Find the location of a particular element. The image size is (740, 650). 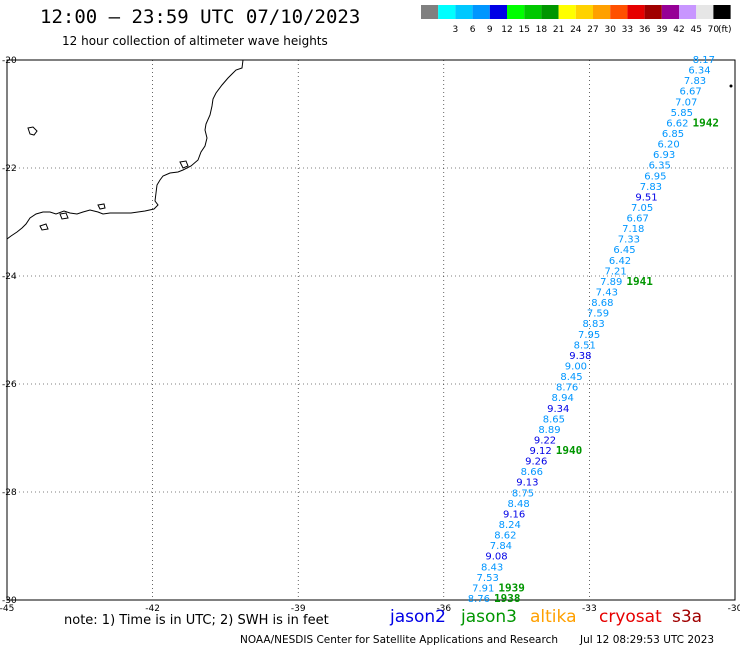

legend-label: 30 is located at coordinates (610, 30).